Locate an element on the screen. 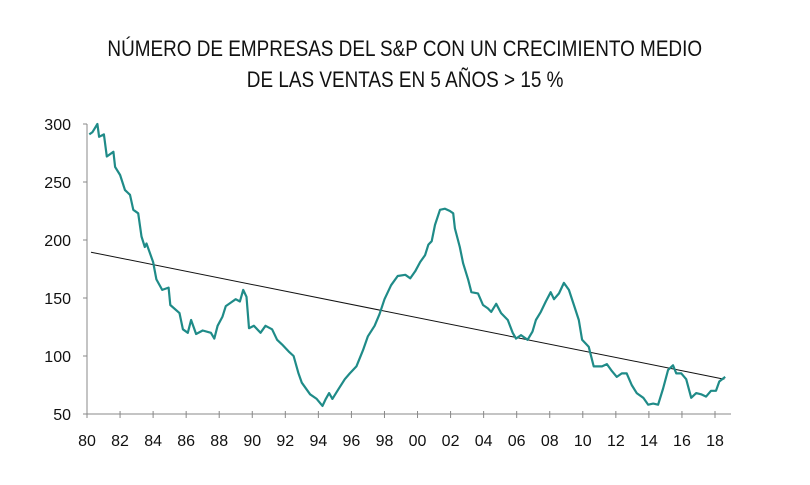 Image resolution: width=810 pixels, height=485 pixels. x-tick-label: 06 is located at coordinates (517, 441).